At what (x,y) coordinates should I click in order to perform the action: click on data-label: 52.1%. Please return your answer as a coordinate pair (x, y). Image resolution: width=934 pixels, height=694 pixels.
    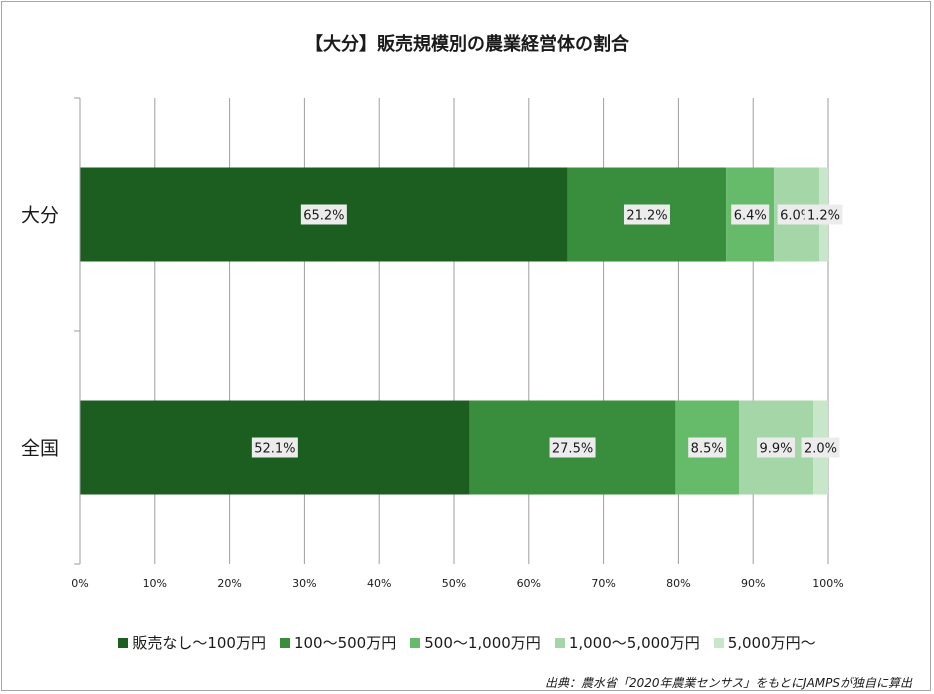
    Looking at the image, I should click on (274, 449).